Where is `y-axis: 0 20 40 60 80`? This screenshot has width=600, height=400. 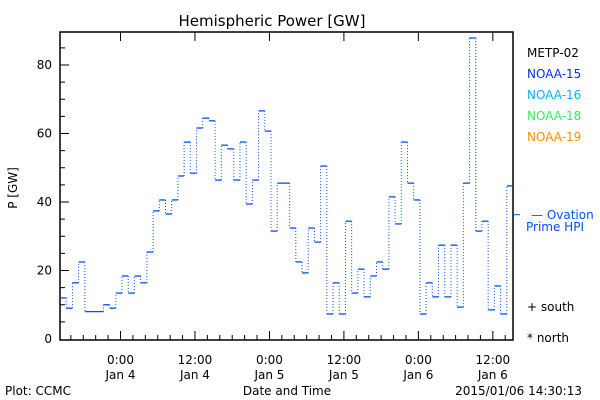
y-axis: 0 20 40 60 80 is located at coordinates (53, 196).